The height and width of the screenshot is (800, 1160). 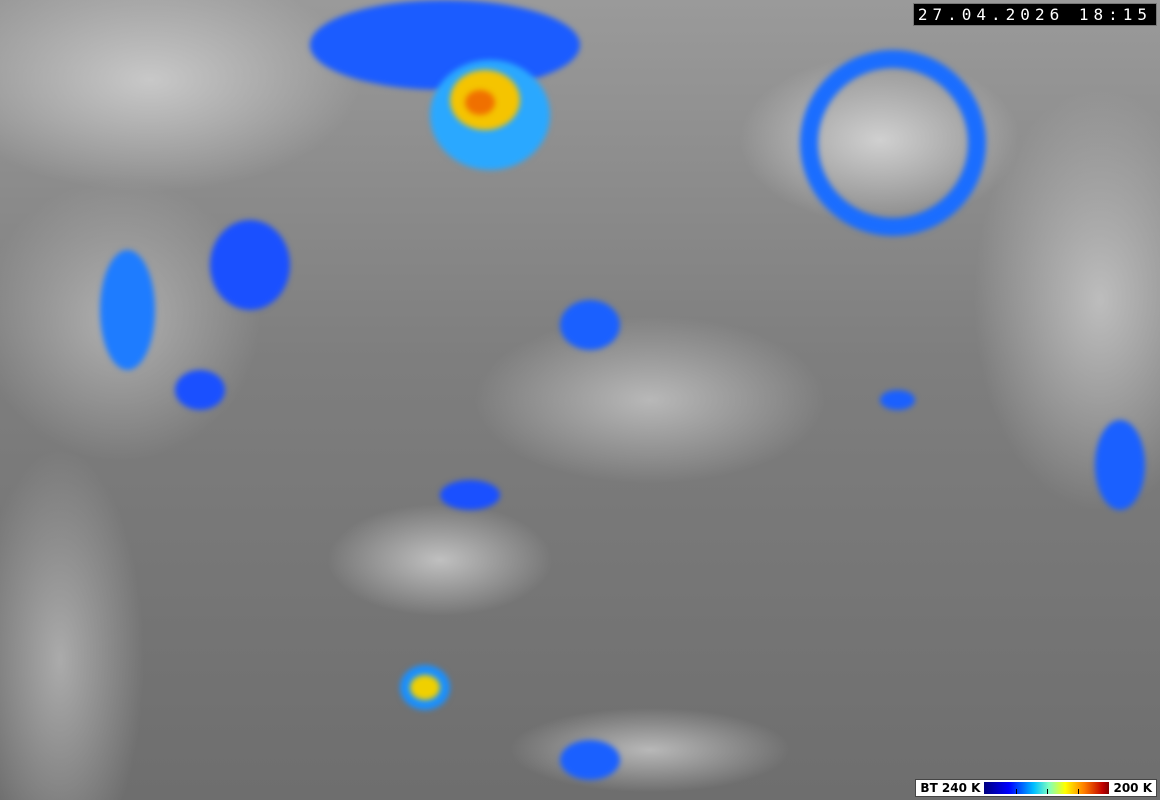 I want to click on color-scale-legend: BT 240 K 200 K, so click(x=1036, y=788).